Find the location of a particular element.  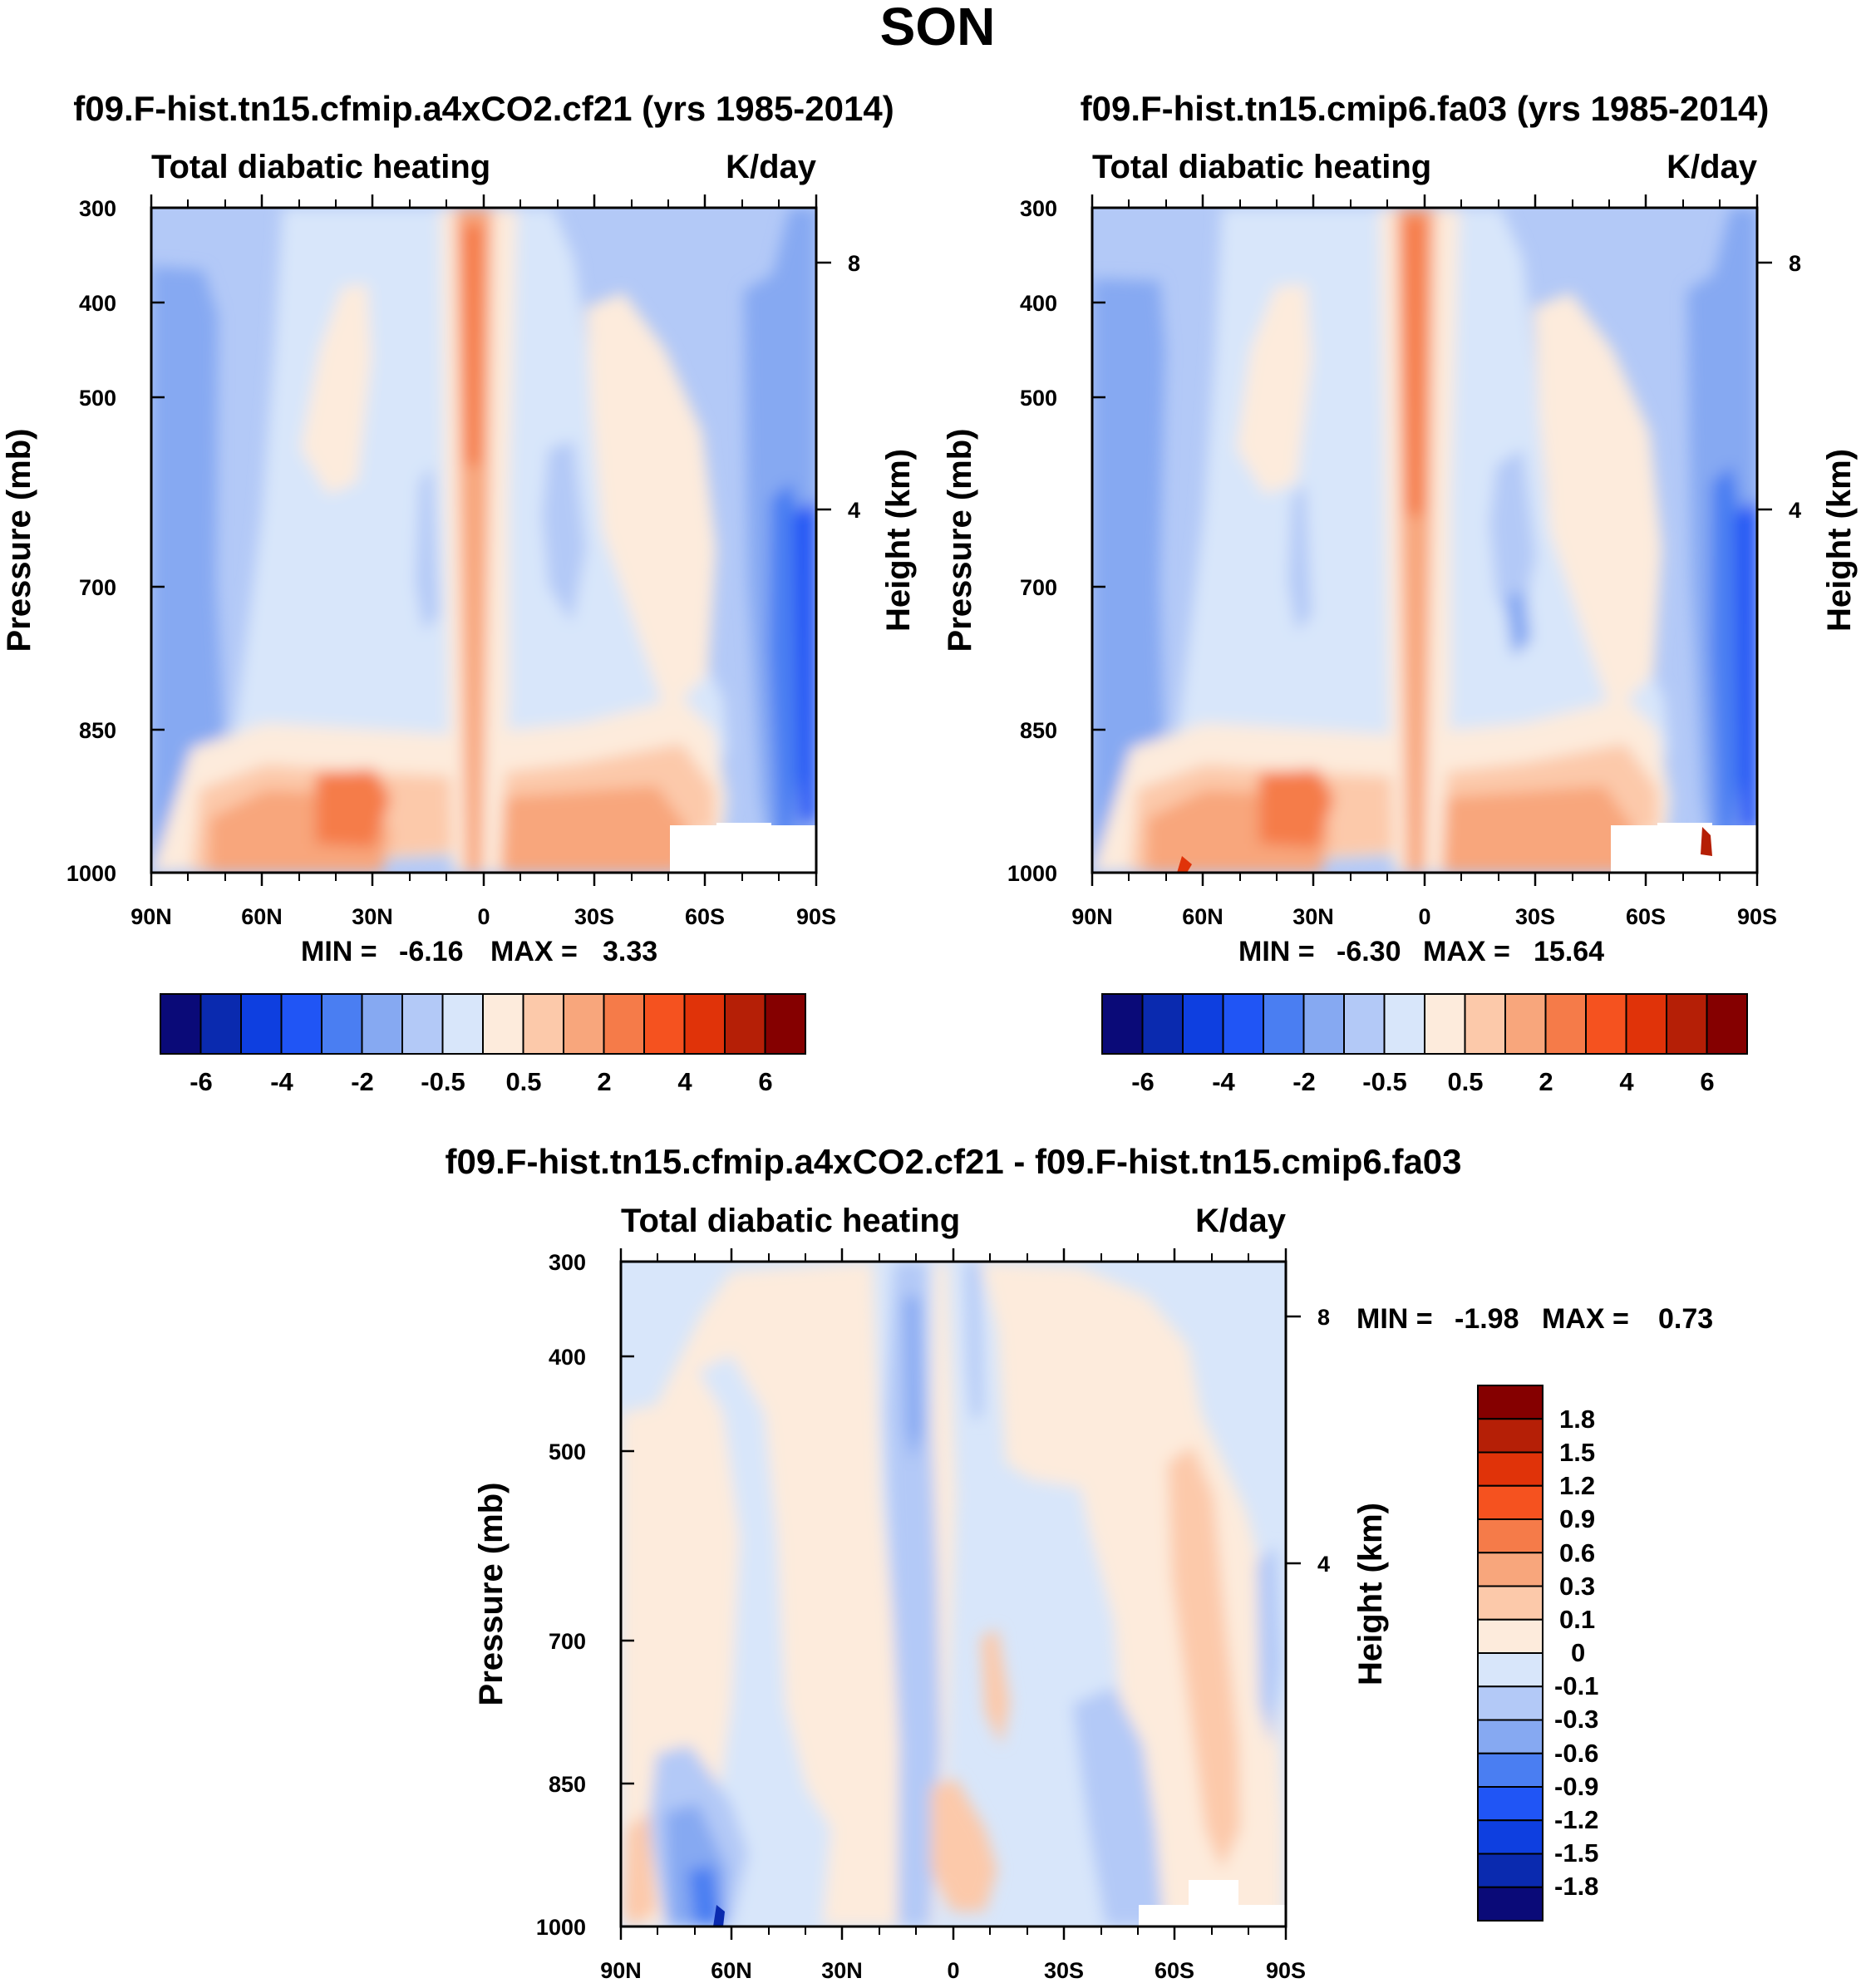

panel-3-xaxis: 90N 60N 30N 0 30S 60S 90S is located at coordinates (953, 1615).